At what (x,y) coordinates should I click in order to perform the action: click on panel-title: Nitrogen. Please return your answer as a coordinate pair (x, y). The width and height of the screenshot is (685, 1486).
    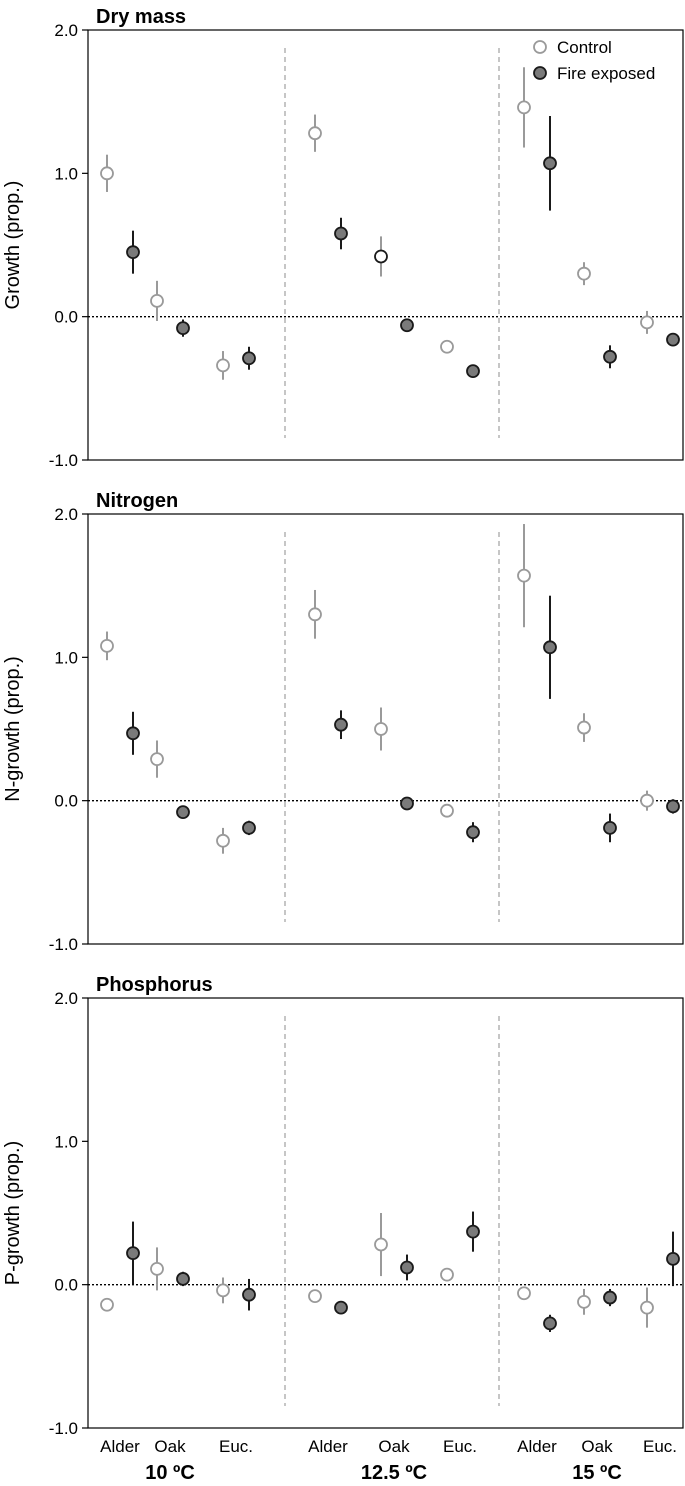
    Looking at the image, I should click on (137, 501).